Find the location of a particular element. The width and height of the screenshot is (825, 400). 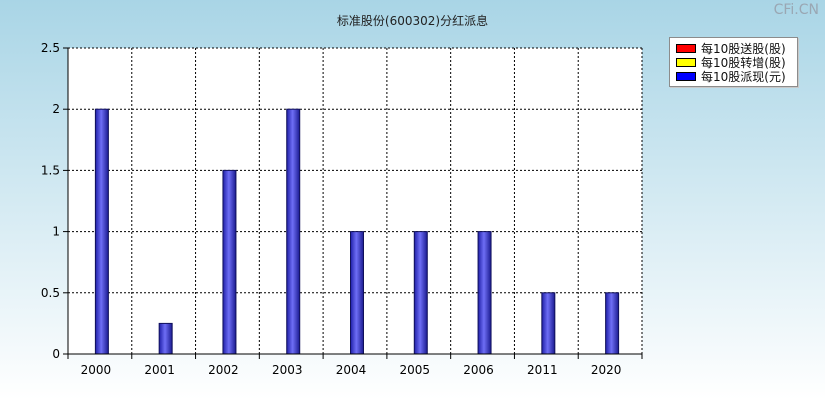

chart-title: 标准股份(600302)分红派息 is located at coordinates (412, 21).